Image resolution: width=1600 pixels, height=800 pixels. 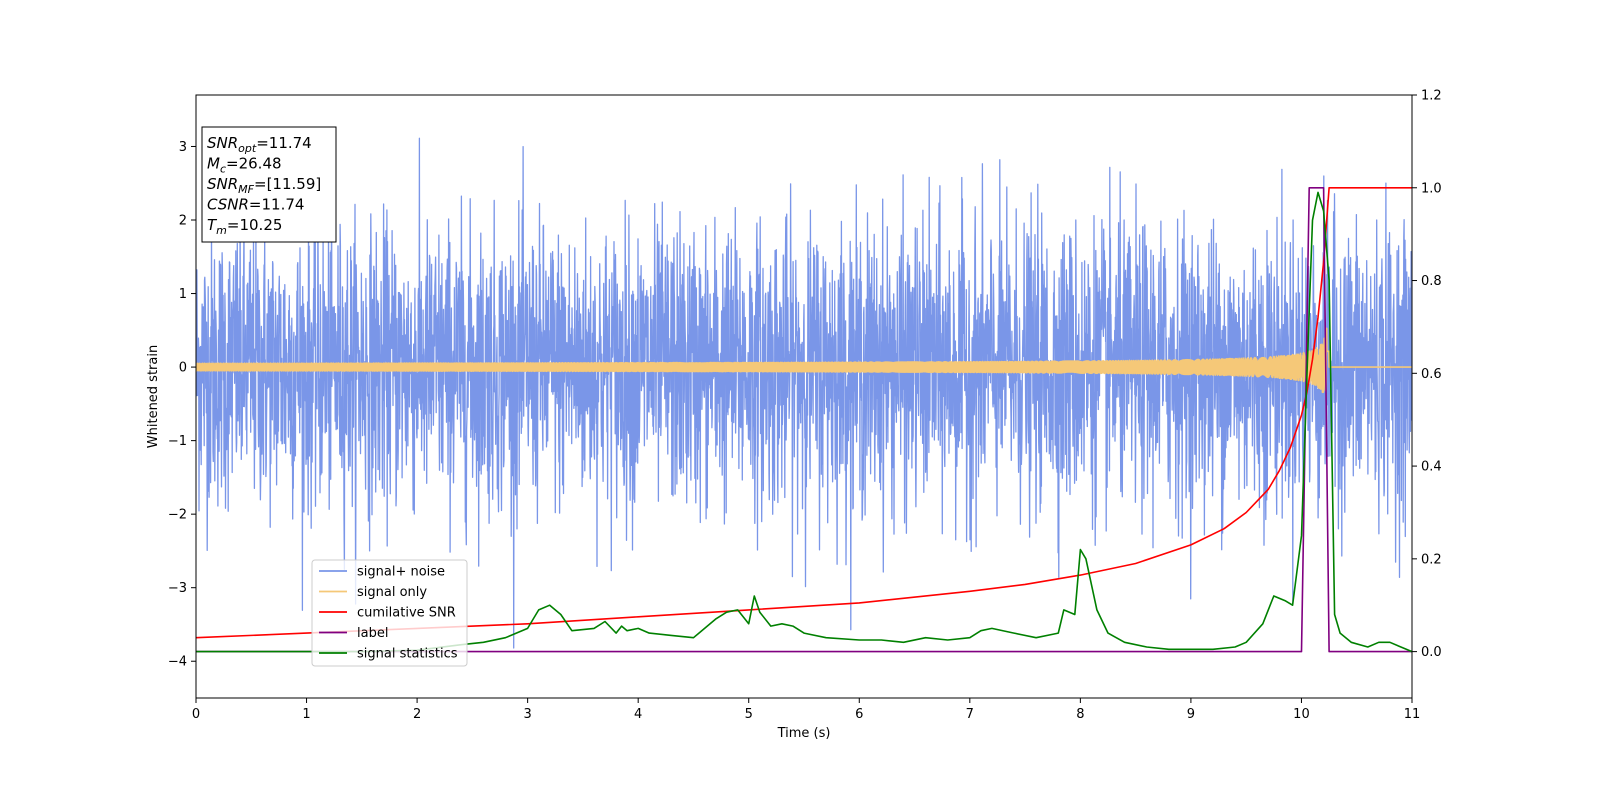 I want to click on y-tick-label: 0, so click(x=183, y=368).